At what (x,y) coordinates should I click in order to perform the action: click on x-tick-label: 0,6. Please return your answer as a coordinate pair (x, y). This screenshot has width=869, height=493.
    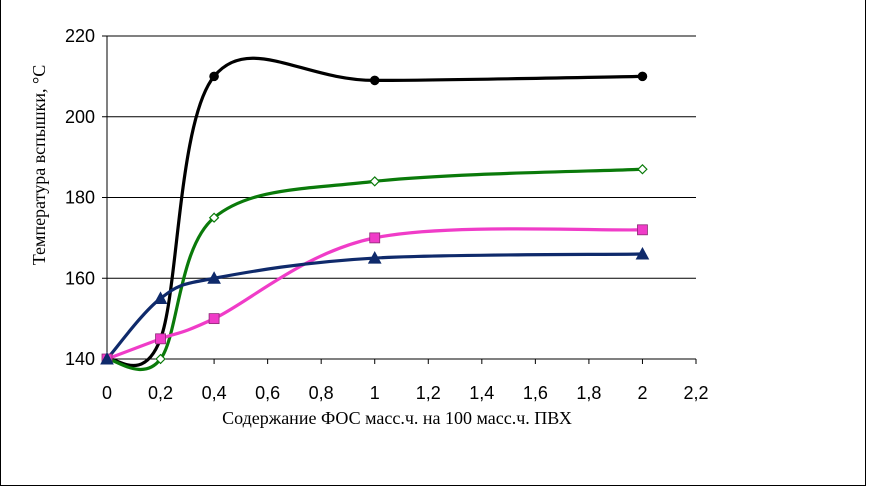
    Looking at the image, I should click on (267, 393).